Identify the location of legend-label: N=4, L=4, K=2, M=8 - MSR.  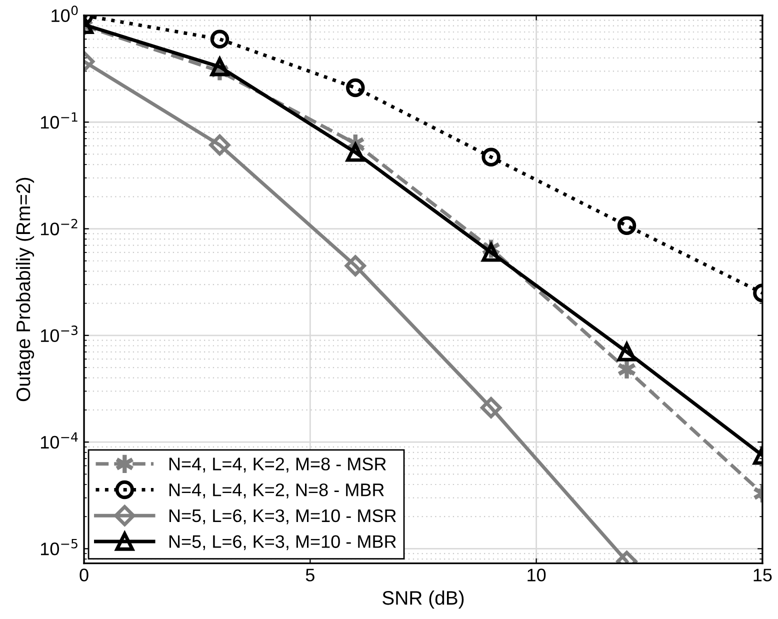
(277, 465).